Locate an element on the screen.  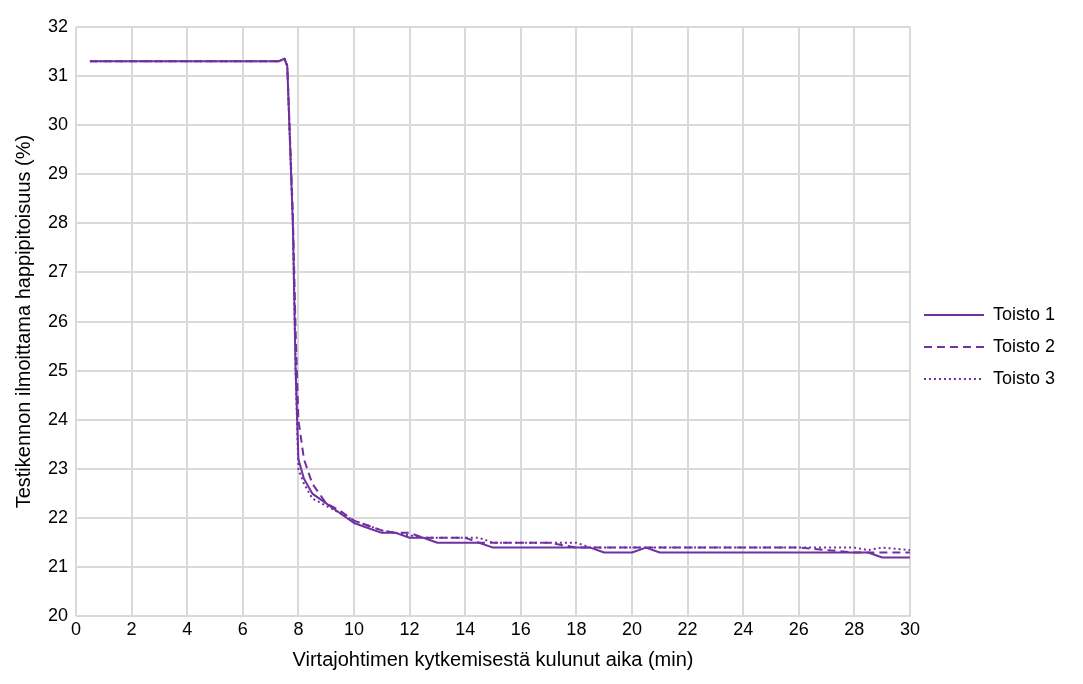
x-tick-label: 18 is located at coordinates (576, 629).